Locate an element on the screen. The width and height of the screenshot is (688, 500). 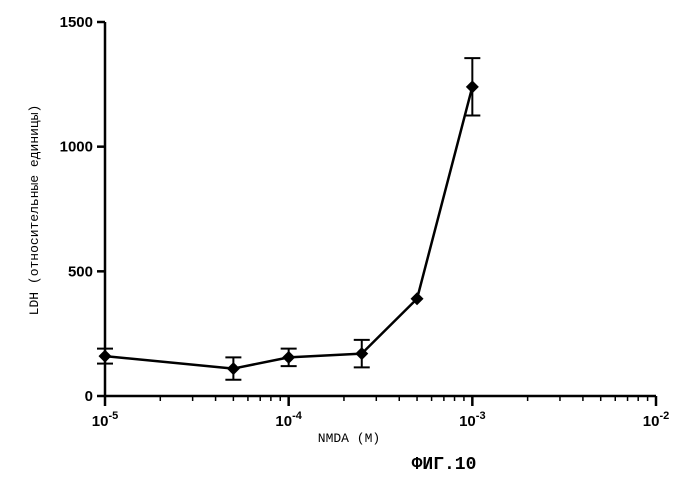
x-tick-label: 10⁻³ is located at coordinates (472, 420).